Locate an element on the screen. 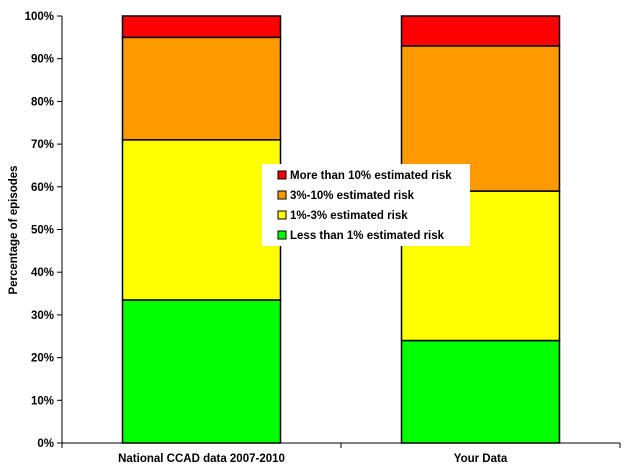 The image size is (628, 466). legend-item: More than 10% estimated risk is located at coordinates (364, 176).